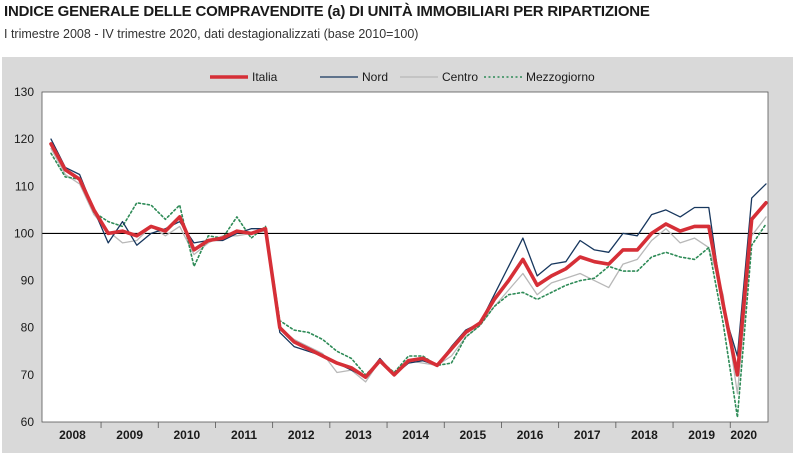 The width and height of the screenshot is (800, 455). Describe the element at coordinates (24, 92) in the screenshot. I see `y-tick-label: 130` at that location.